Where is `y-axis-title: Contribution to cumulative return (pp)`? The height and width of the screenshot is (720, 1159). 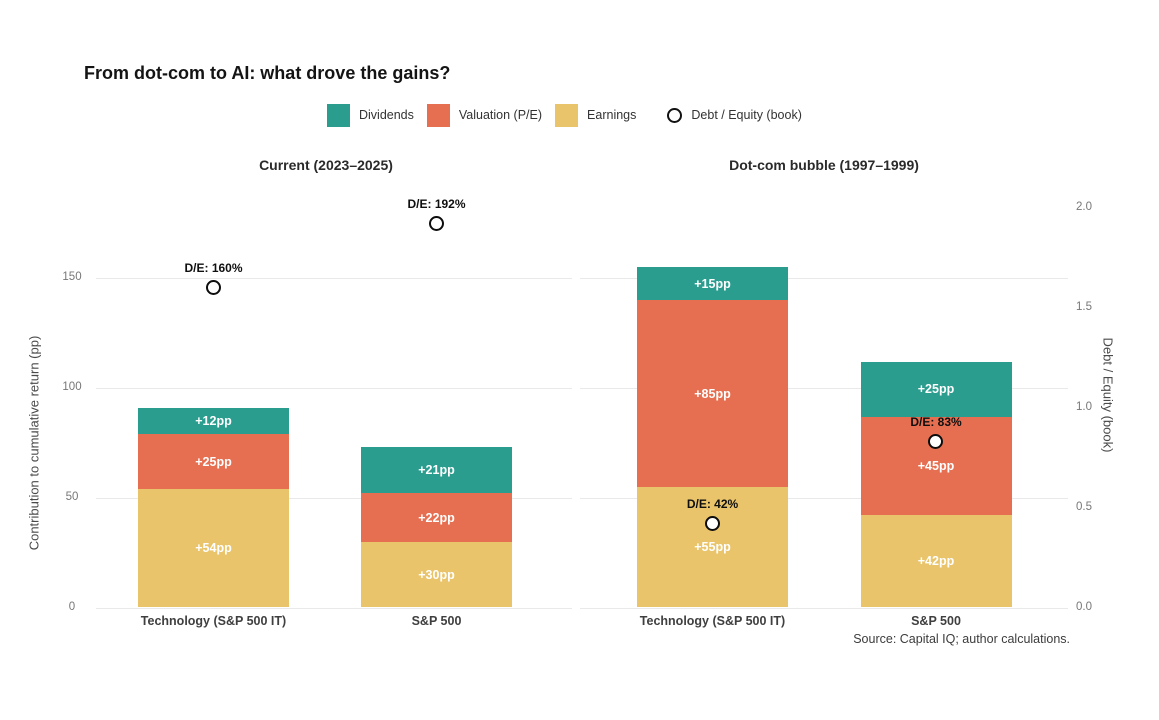 y-axis-title: Contribution to cumulative return (pp) is located at coordinates (34, 443).